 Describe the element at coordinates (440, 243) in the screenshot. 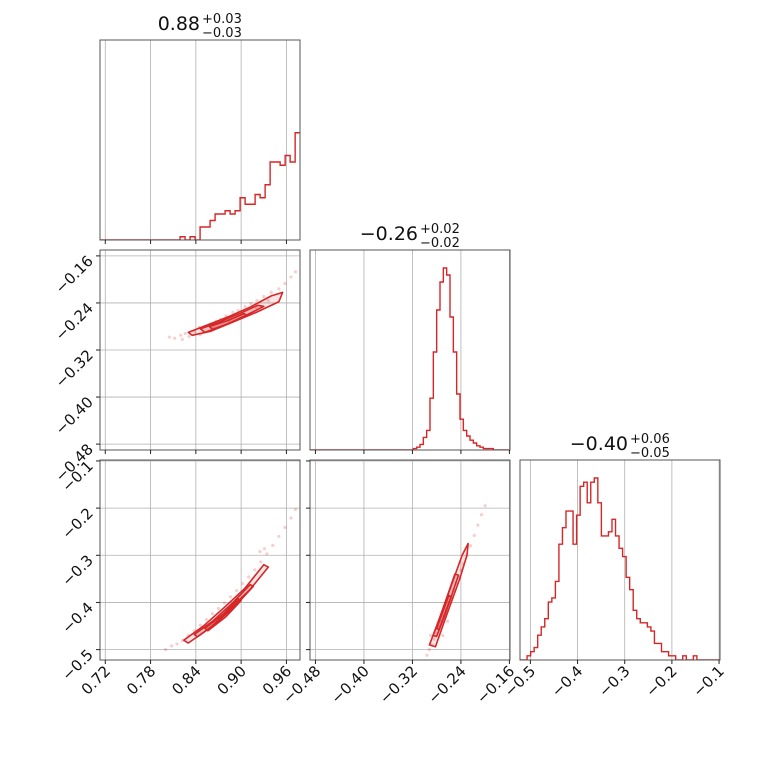

I see `title-2-minus: −0.02` at that location.